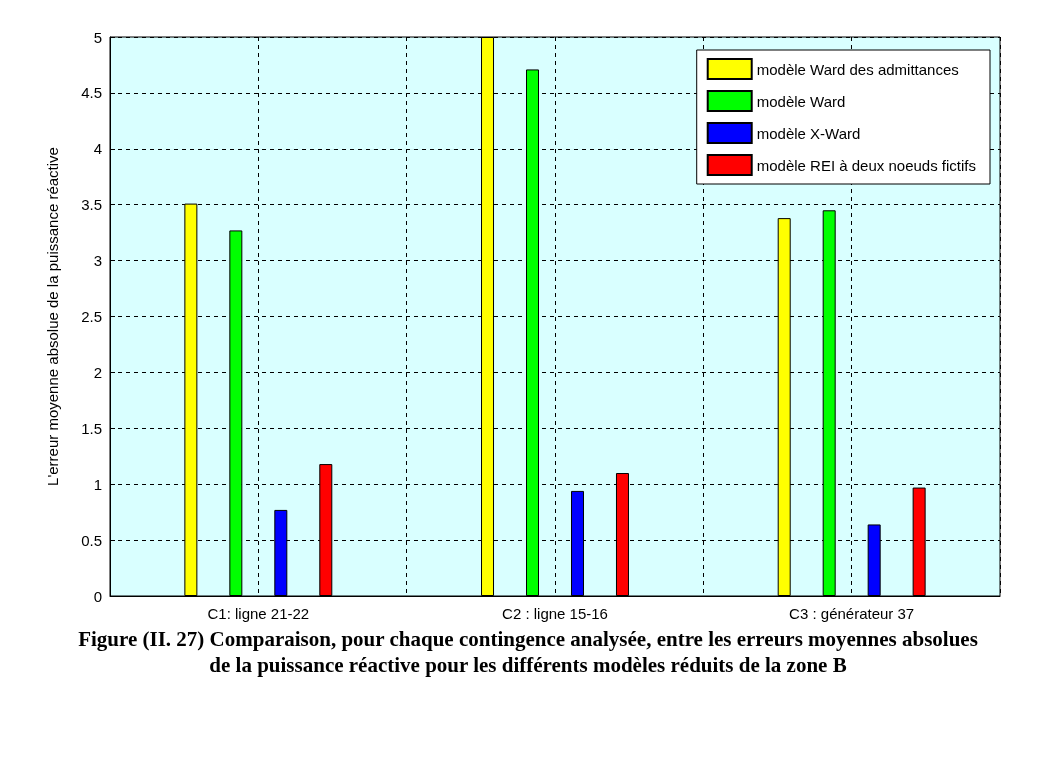 The height and width of the screenshot is (771, 1056). I want to click on x-tick-label: C1: ligne 21-22, so click(258, 613).